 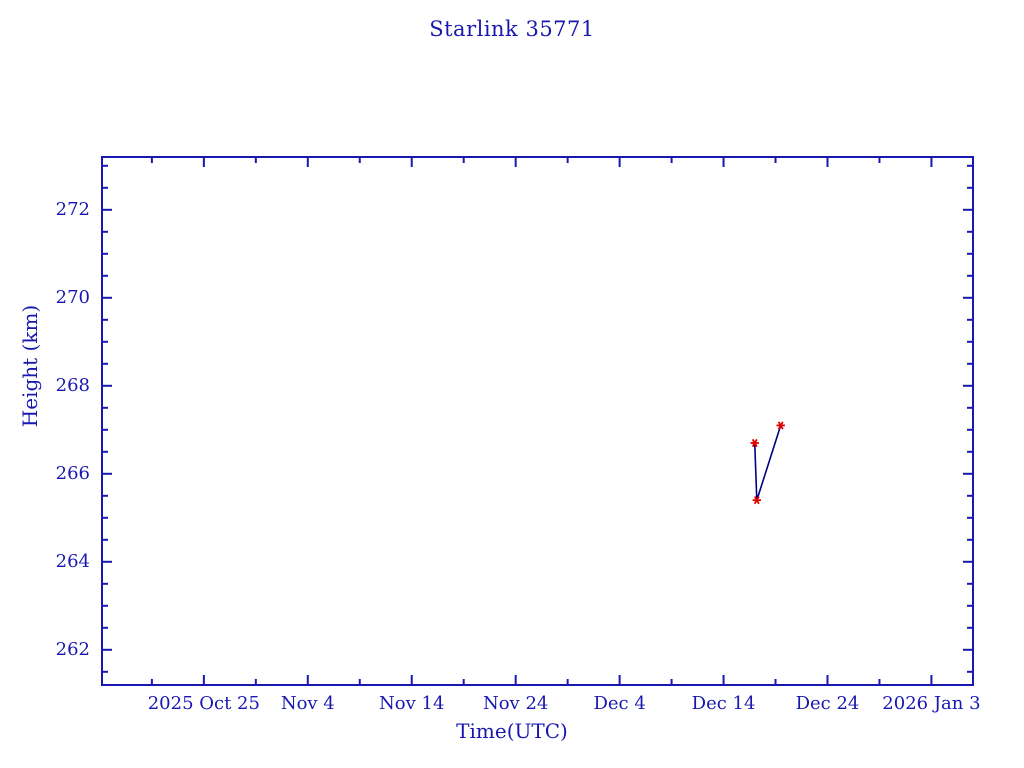 I want to click on x-axis-tick-label: Nov 4, so click(x=307, y=703).